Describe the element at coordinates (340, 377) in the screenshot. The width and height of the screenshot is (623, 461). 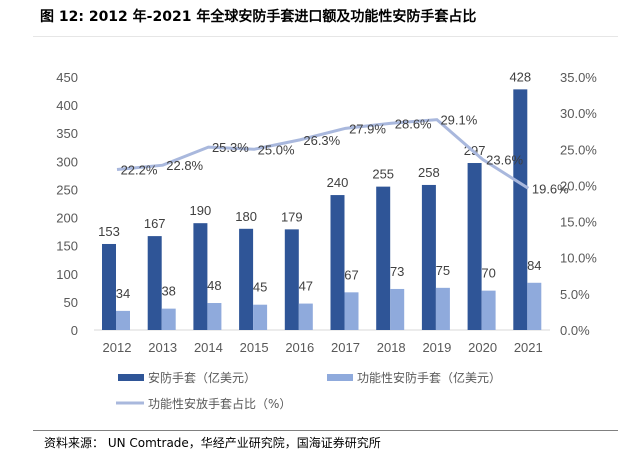
I see `legend-swatch-functional` at that location.